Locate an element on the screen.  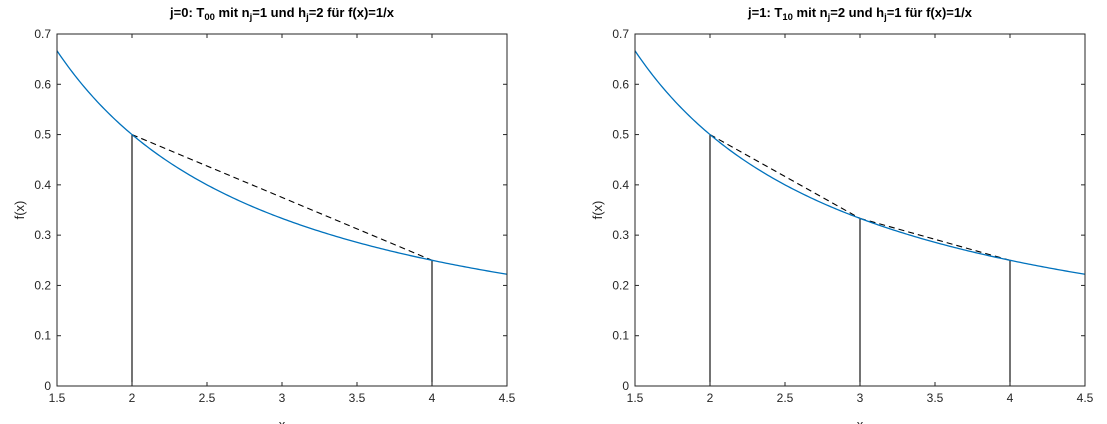
chart-2-x-axis-label: x is located at coordinates (860, 420).